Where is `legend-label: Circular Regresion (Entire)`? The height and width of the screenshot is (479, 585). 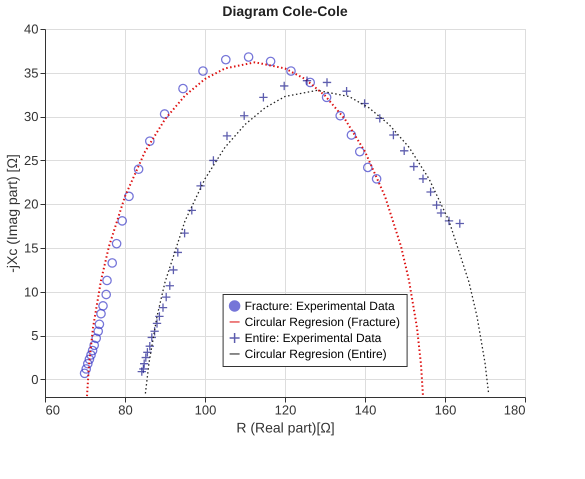 legend-label: Circular Regresion (Entire) is located at coordinates (315, 353).